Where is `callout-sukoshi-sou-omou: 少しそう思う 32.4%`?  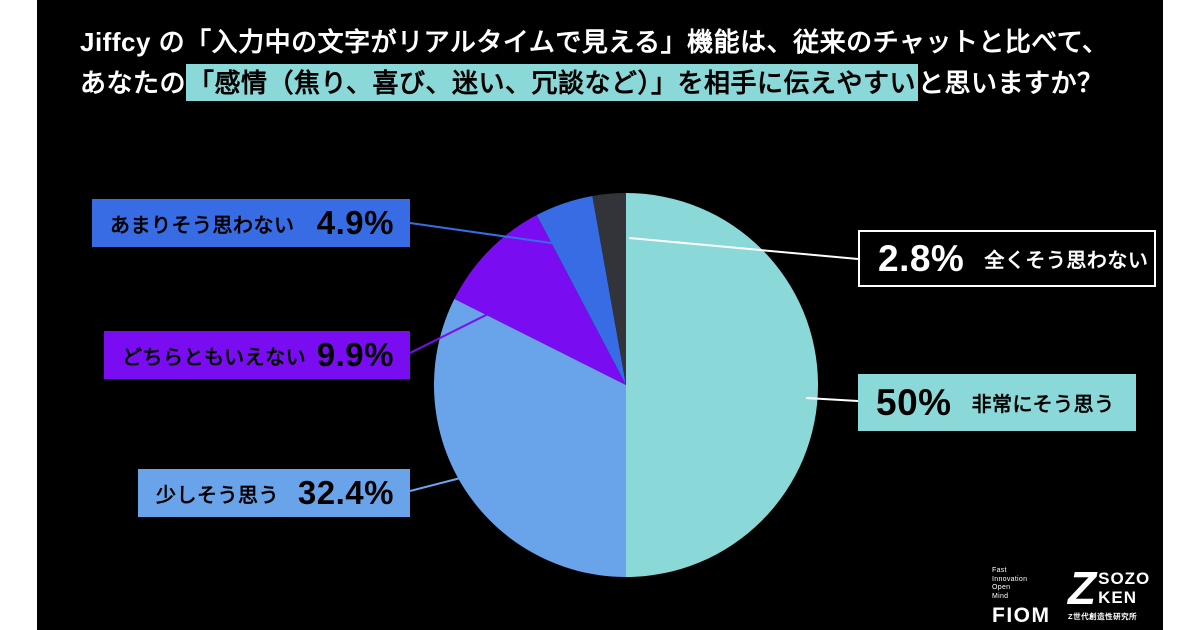 callout-sukoshi-sou-omou: 少しそう思う 32.4% is located at coordinates (274, 493).